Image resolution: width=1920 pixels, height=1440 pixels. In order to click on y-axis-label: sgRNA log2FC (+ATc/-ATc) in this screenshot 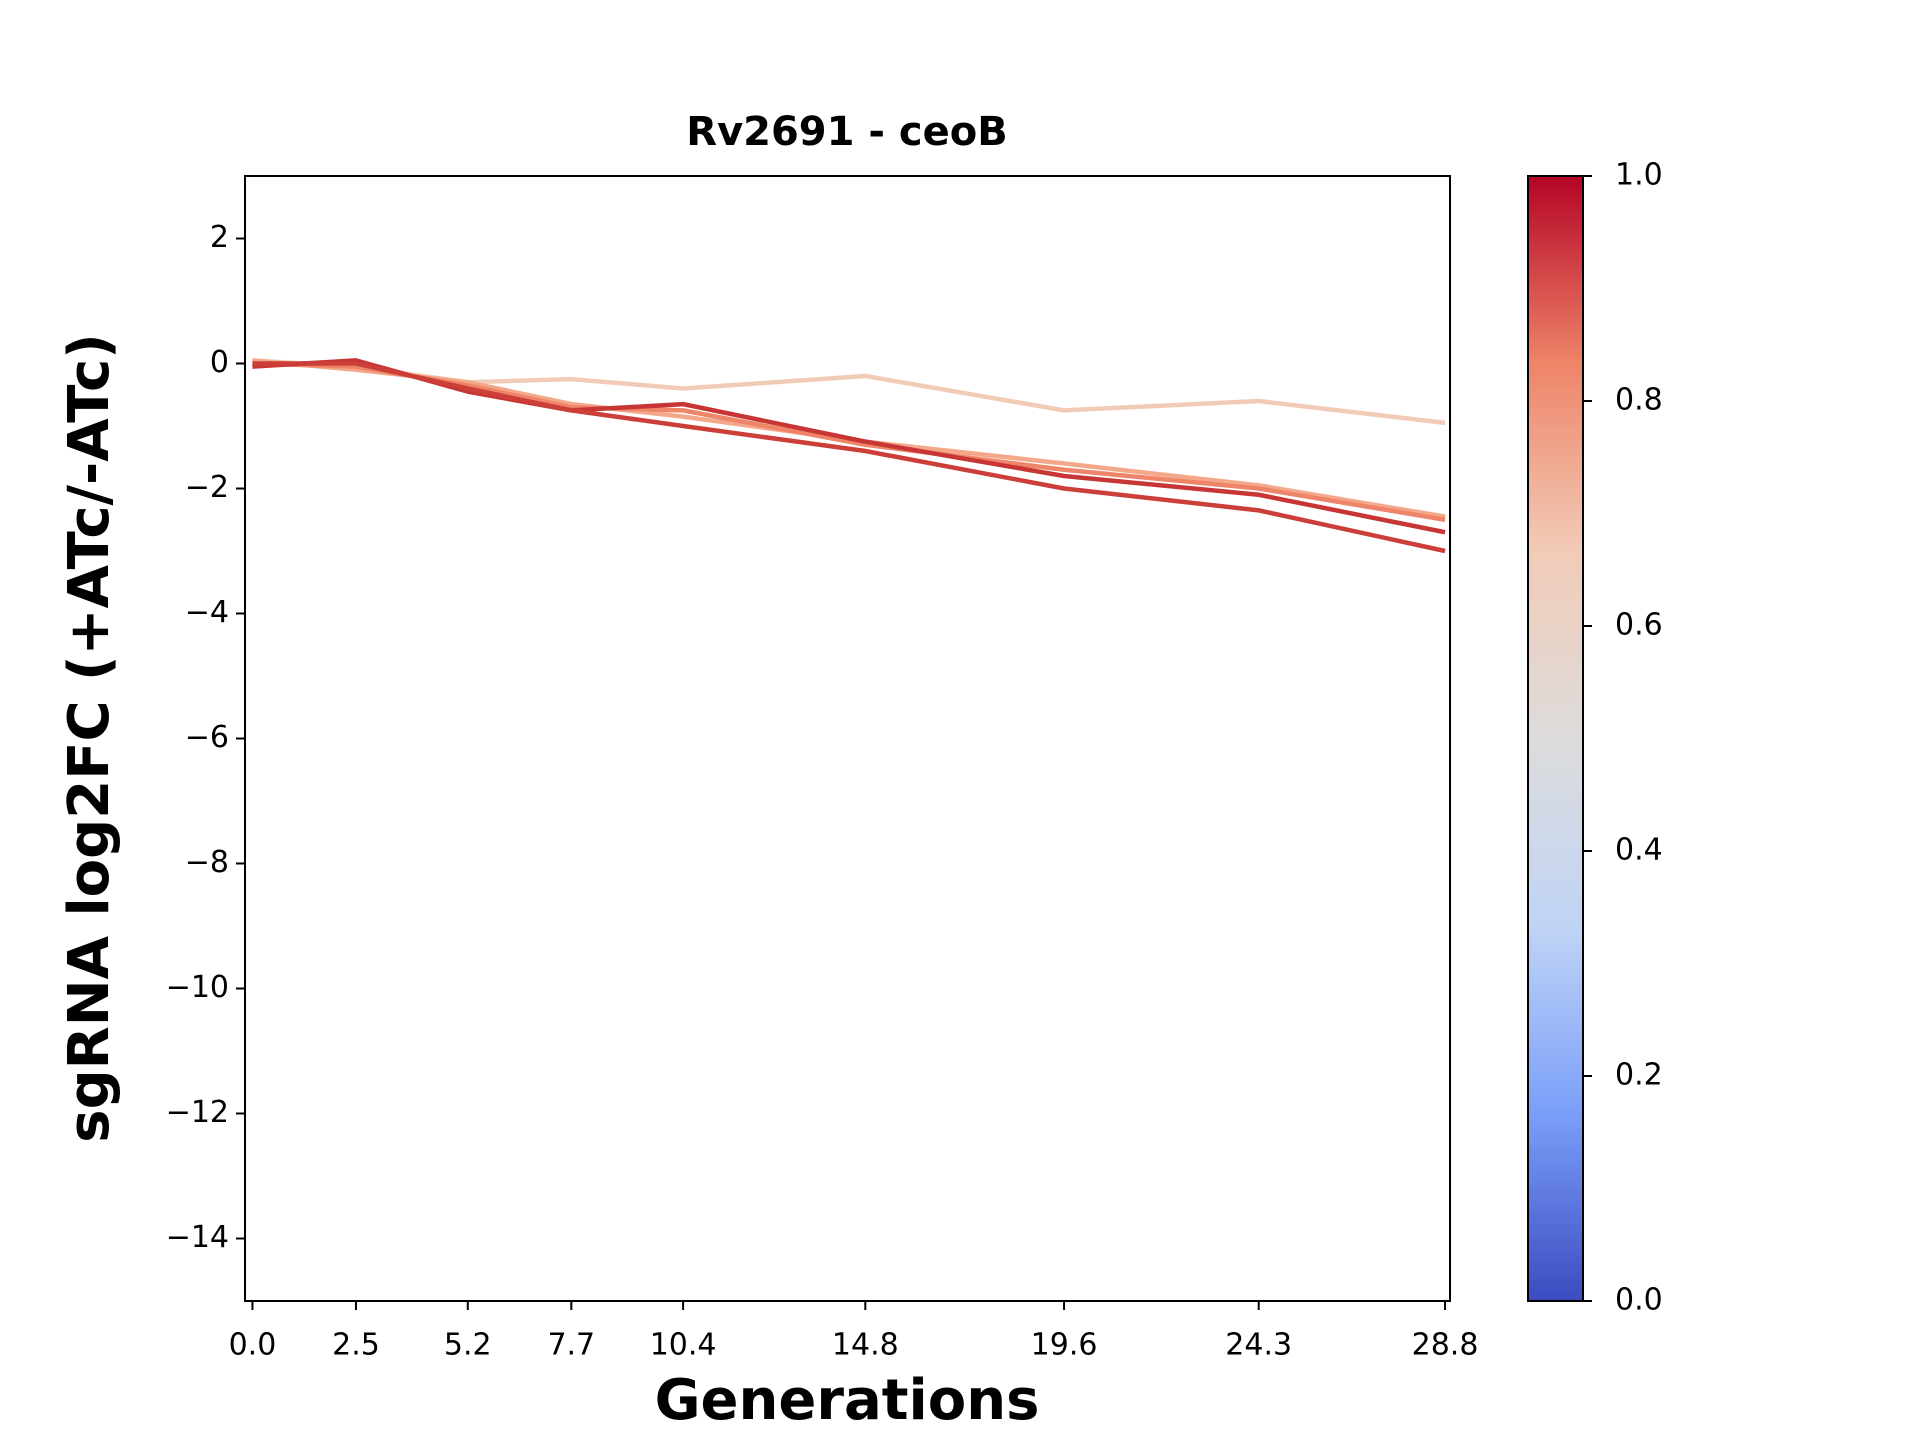, I will do `click(89, 738)`.